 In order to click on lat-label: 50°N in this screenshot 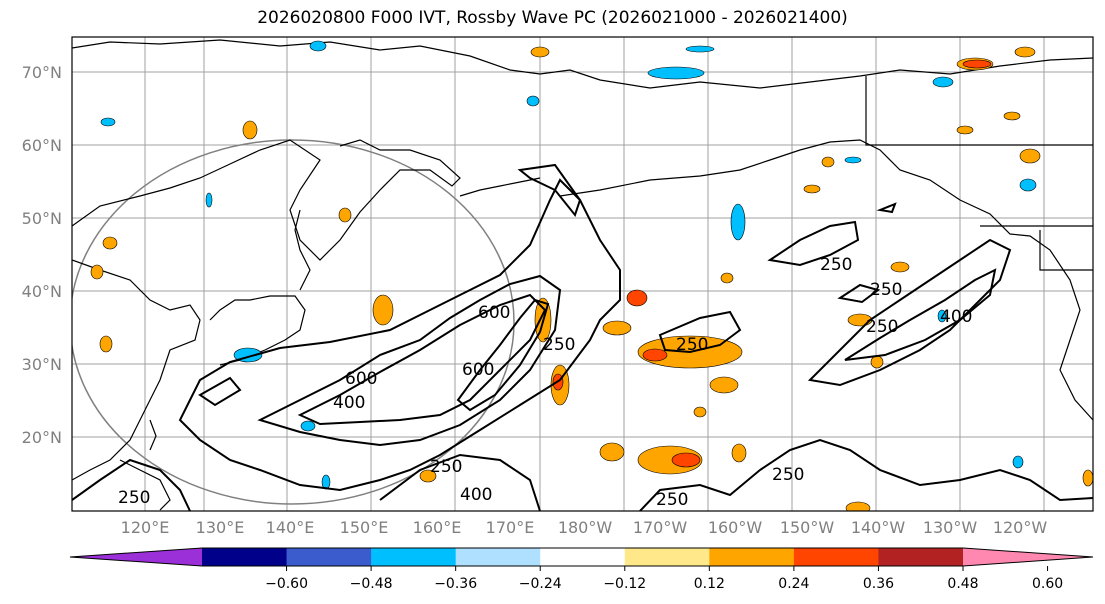, I will do `click(42, 218)`.